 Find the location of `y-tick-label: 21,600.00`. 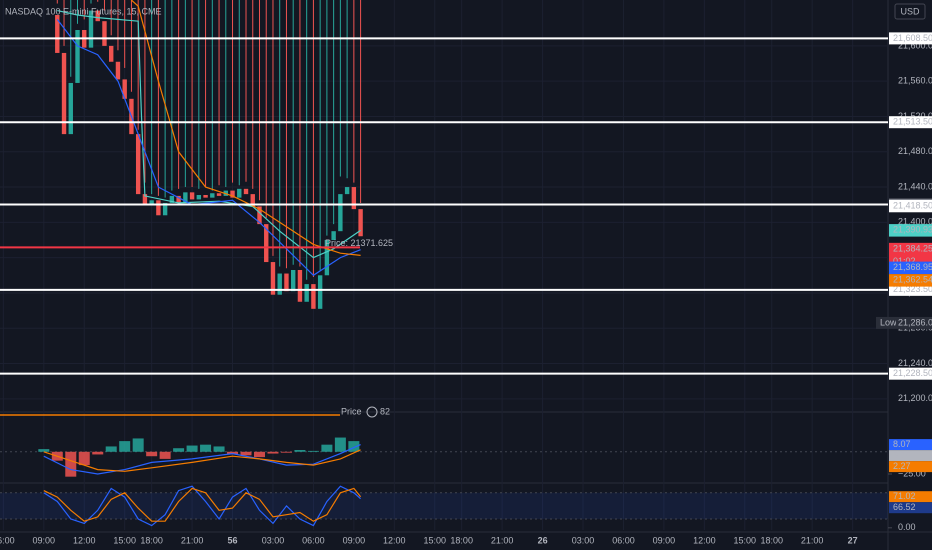

y-tick-label: 21,600.00 is located at coordinates (915, 45).